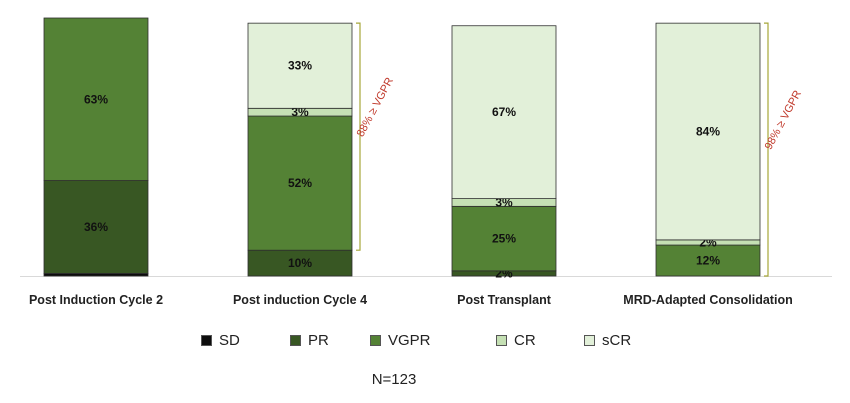 This screenshot has width=850, height=403. What do you see at coordinates (617, 340) in the screenshot?
I see `legend-label-scr: sCR` at bounding box center [617, 340].